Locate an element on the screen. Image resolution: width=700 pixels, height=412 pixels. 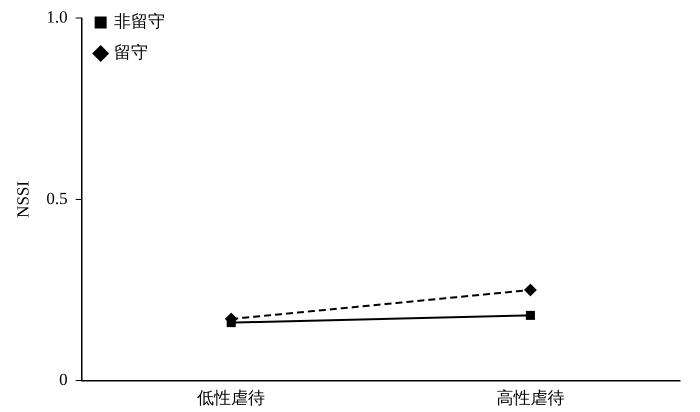
y-tick-label: 0.5 is located at coordinates (57, 198).